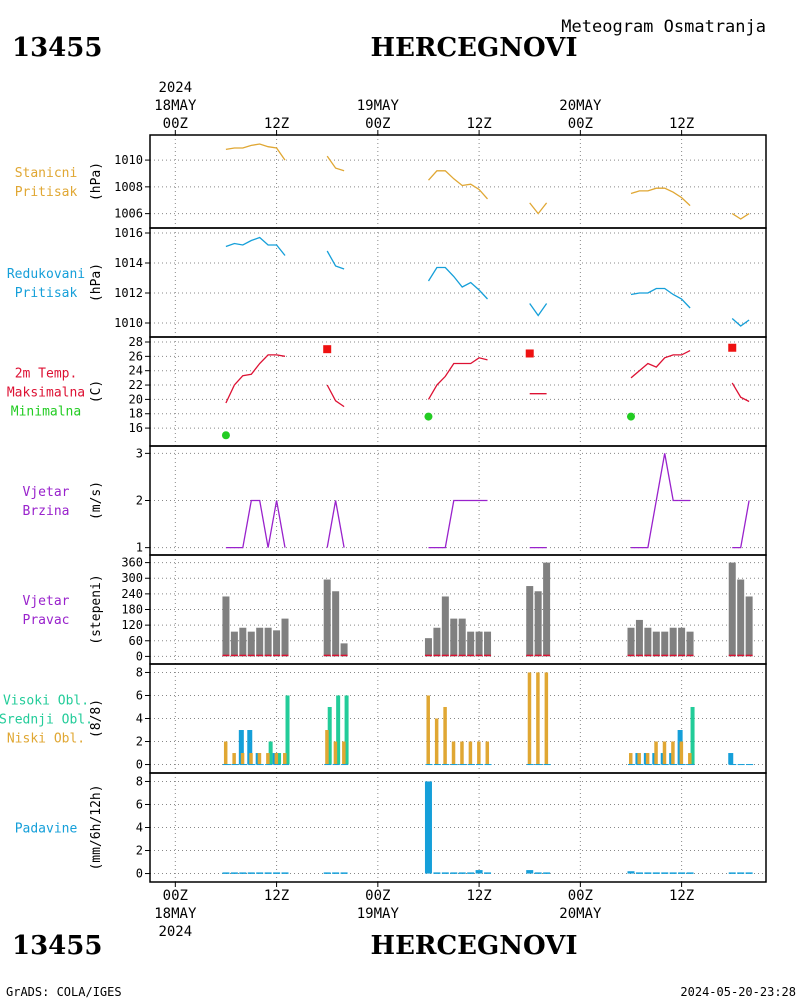 The height and width of the screenshot is (1000, 800). Describe the element at coordinates (132, 578) in the screenshot. I see `y-tick-label: 300` at that location.